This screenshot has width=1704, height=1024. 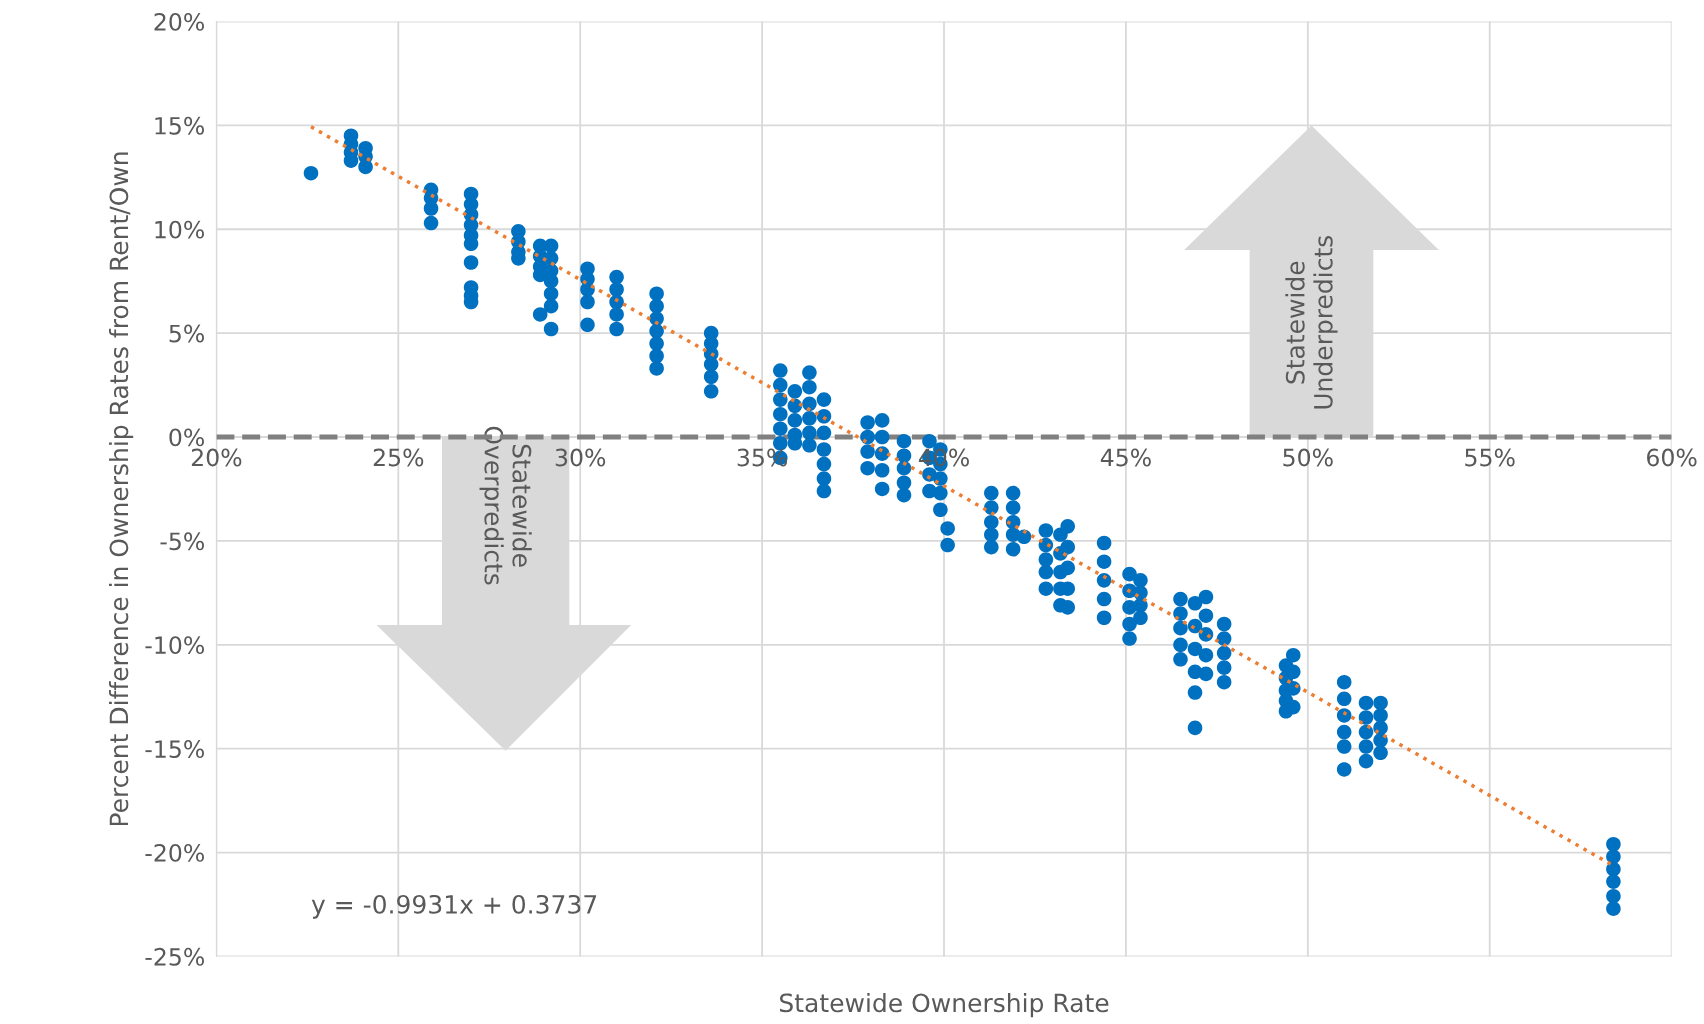 What do you see at coordinates (505, 505) in the screenshot?
I see `annotation: Statewide Overpredicts` at bounding box center [505, 505].